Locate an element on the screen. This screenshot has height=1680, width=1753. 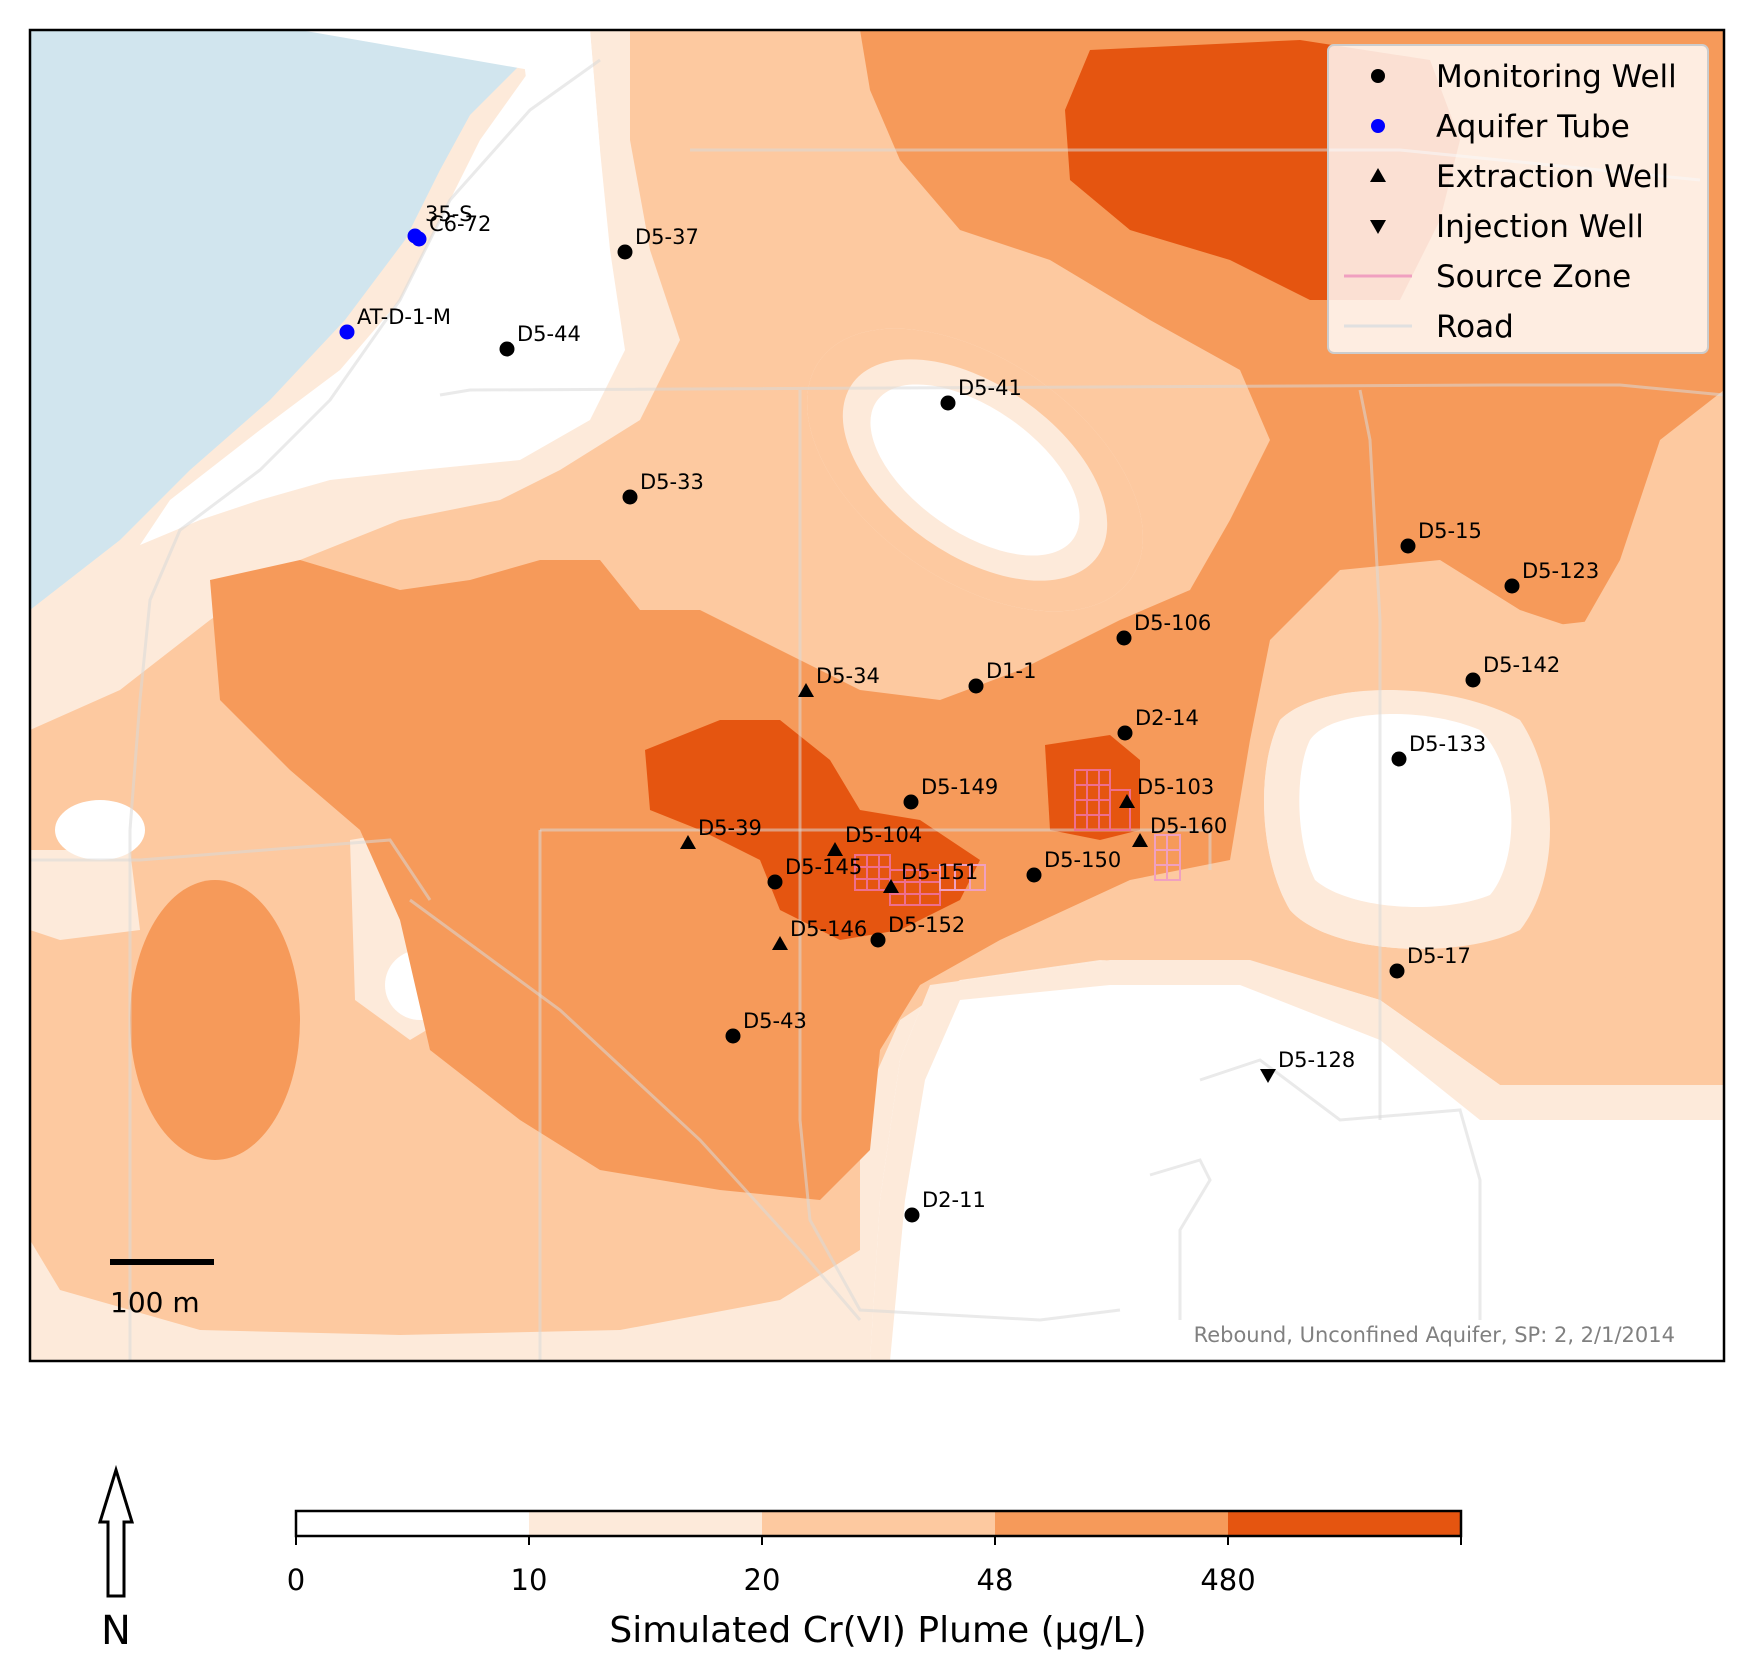
well-d5-43: D5-43 is located at coordinates (766, 1026).